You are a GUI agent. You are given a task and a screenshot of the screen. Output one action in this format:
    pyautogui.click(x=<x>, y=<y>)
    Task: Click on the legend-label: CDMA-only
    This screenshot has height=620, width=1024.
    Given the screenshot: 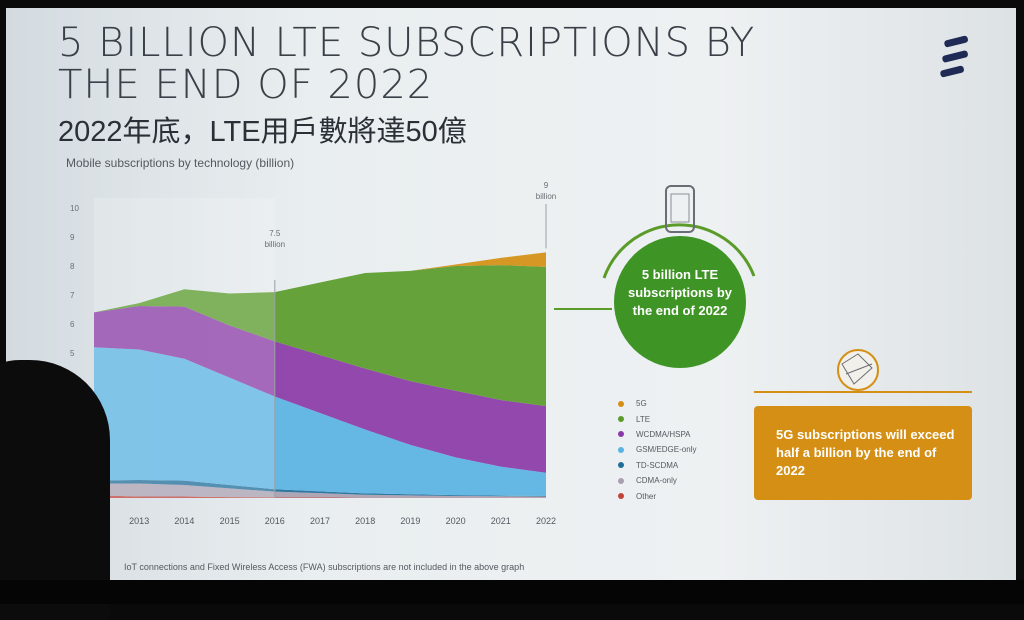 What is the action you would take?
    pyautogui.click(x=656, y=481)
    